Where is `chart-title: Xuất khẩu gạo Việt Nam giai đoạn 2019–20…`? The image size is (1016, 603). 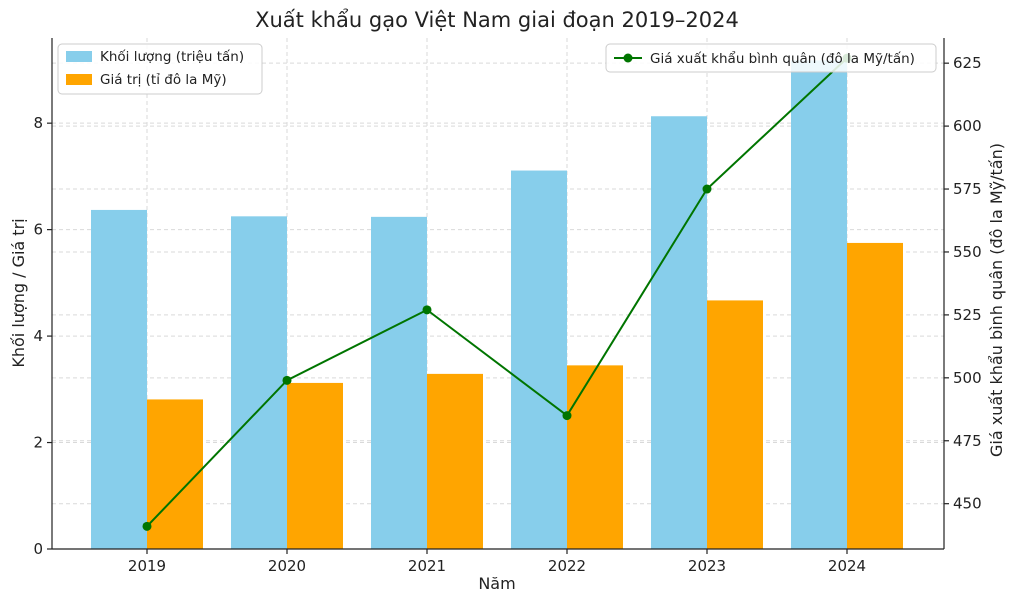
chart-title: Xuất khẩu gạo Việt Nam giai đoạn 2019–20… is located at coordinates (497, 20).